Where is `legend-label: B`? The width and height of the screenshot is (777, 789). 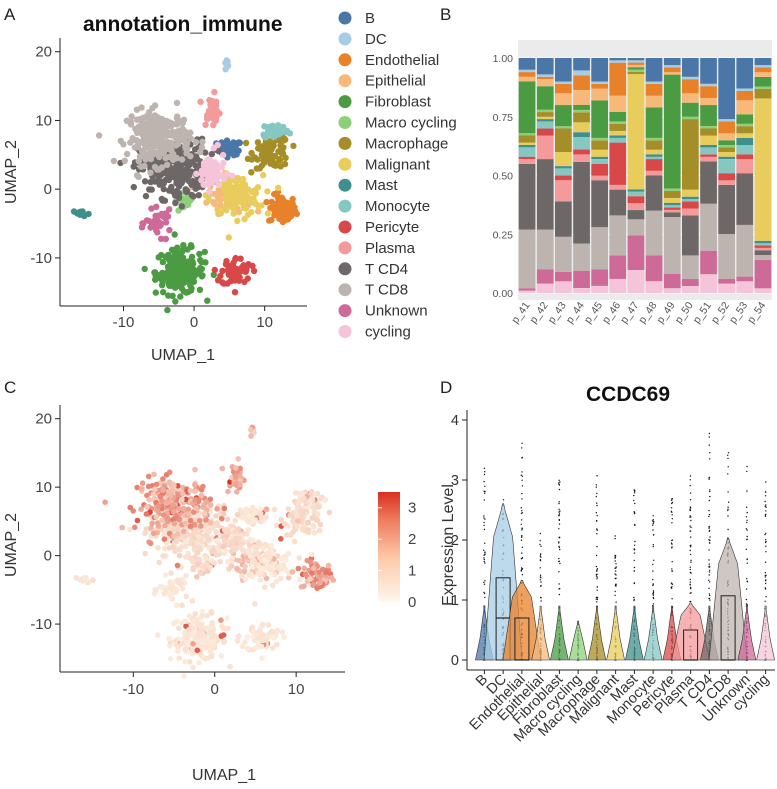
legend-label: B is located at coordinates (370, 18).